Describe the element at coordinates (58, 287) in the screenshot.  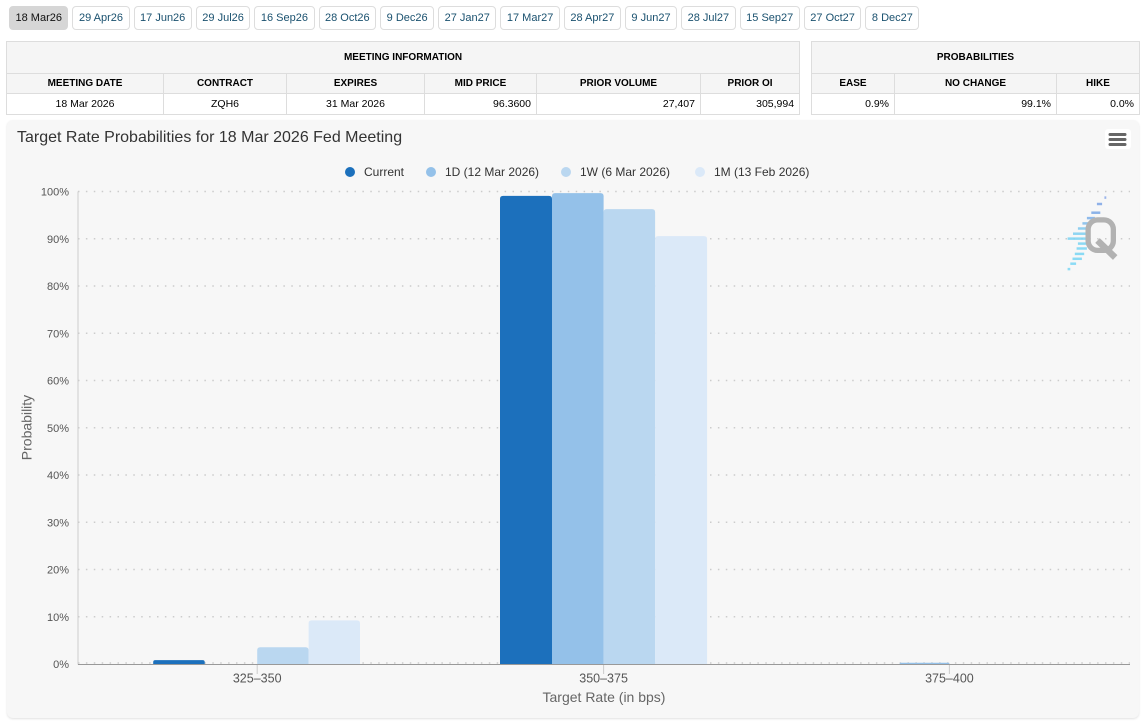
I see `svg-text: 80%` at that location.